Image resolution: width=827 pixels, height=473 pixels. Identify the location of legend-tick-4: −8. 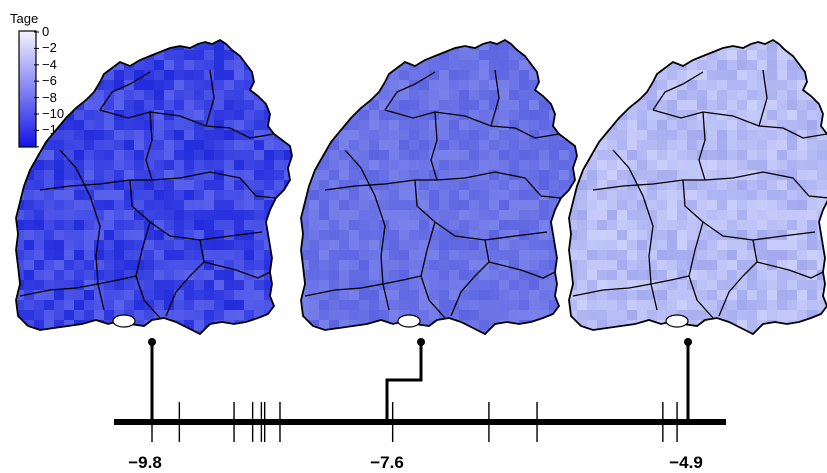
(49, 97).